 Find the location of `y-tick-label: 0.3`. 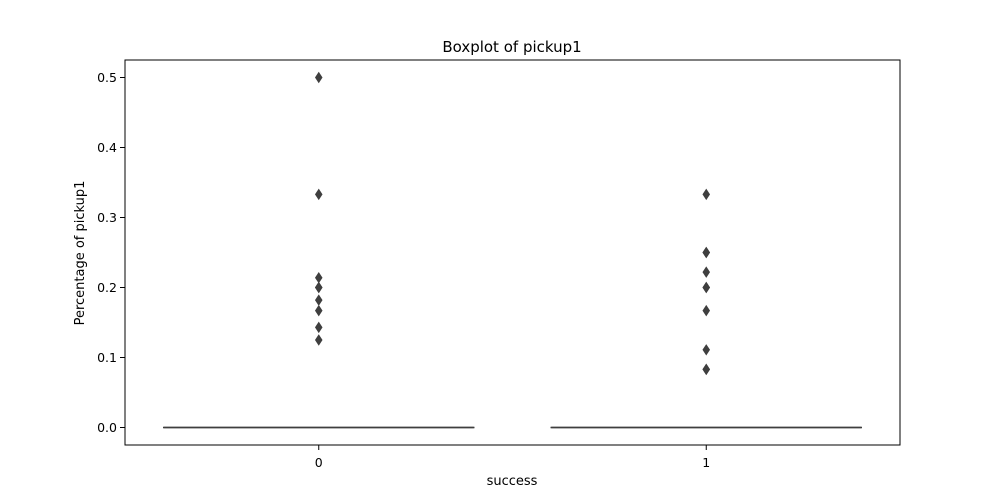

y-tick-label: 0.3 is located at coordinates (107, 217).